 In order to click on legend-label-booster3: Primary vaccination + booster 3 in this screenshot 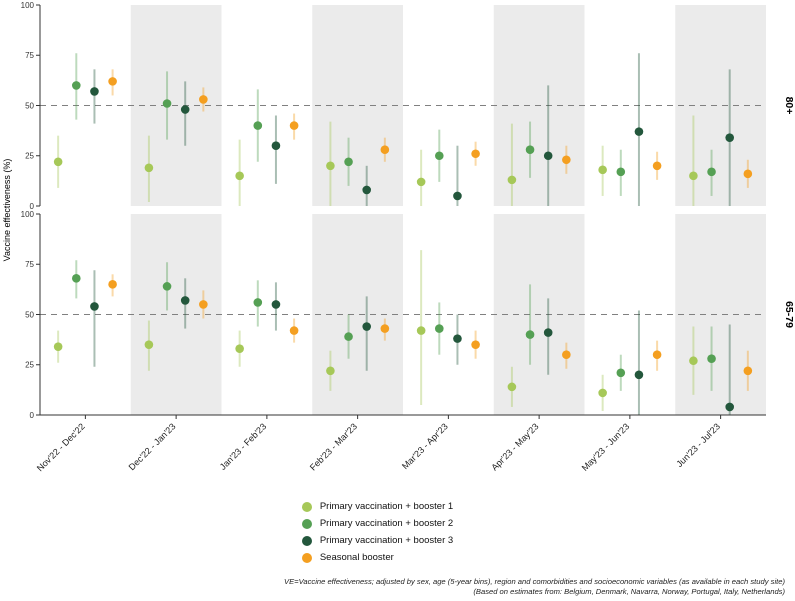, I will do `click(386, 540)`.